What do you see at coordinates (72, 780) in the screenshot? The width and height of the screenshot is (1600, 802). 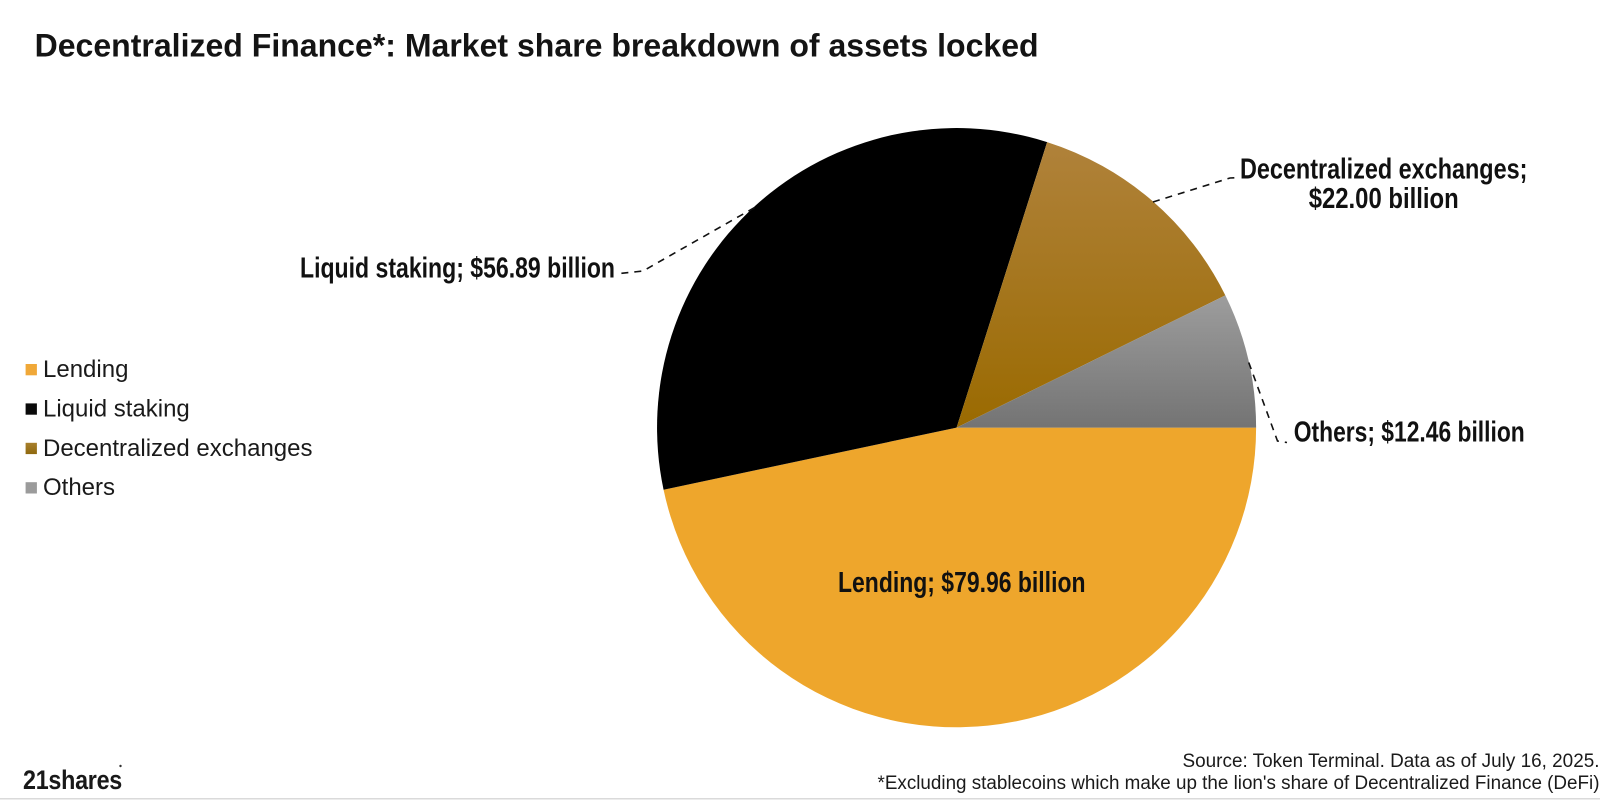 I see `svg-text: 21shares` at bounding box center [72, 780].